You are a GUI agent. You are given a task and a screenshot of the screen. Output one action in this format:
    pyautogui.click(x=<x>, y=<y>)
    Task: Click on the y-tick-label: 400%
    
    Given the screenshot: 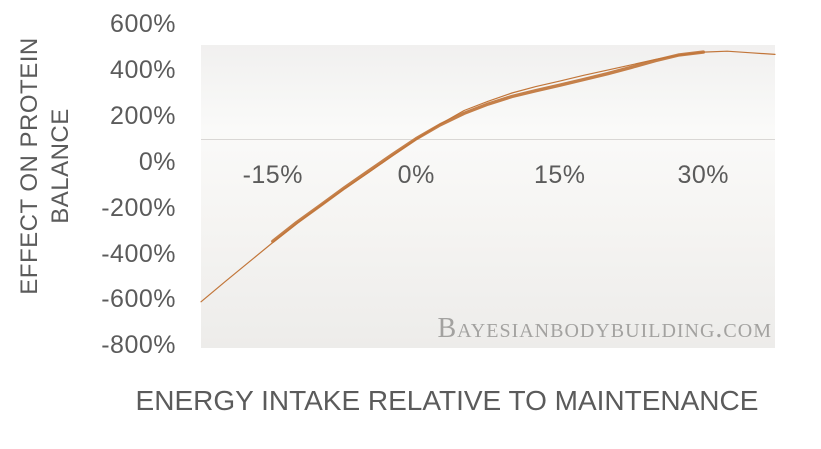 What is the action you would take?
    pyautogui.click(x=143, y=69)
    